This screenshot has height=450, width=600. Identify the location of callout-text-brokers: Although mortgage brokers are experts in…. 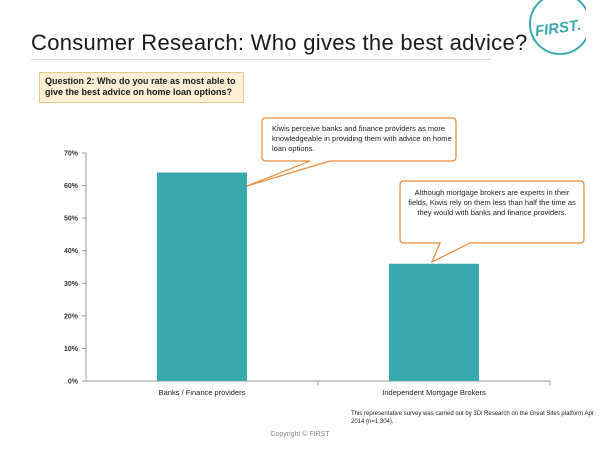
(492, 203).